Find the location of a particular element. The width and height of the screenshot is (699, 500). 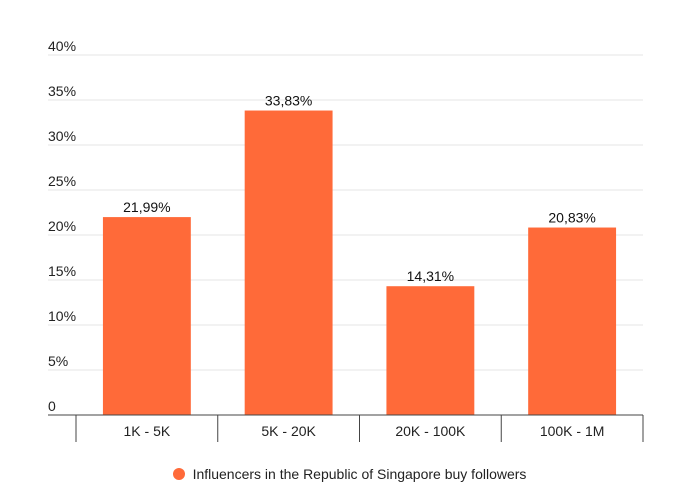

x-category-label: 100K - 1M is located at coordinates (572, 431).